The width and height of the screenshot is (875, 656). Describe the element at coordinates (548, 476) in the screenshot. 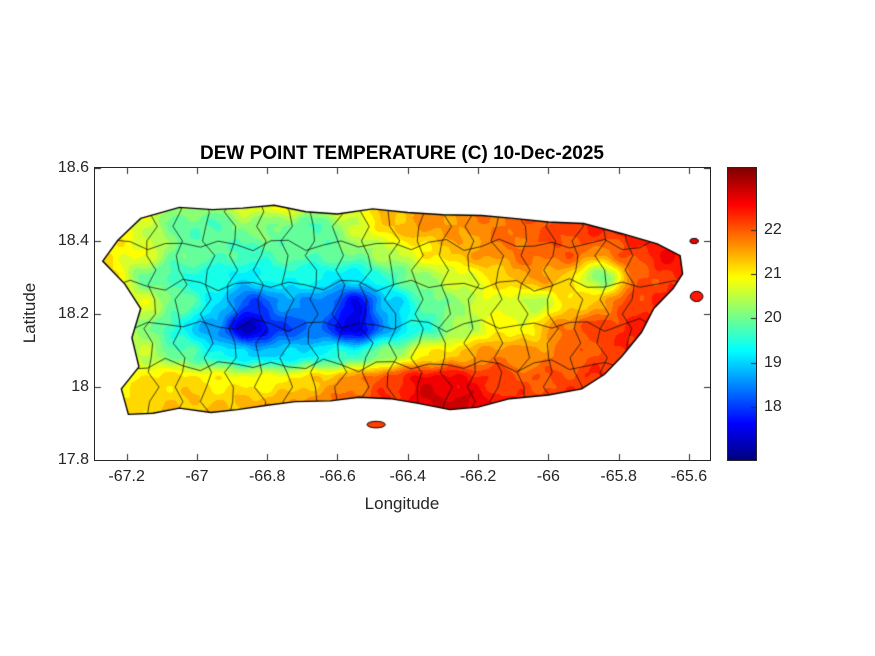

I see `x-tick-label: -66` at that location.